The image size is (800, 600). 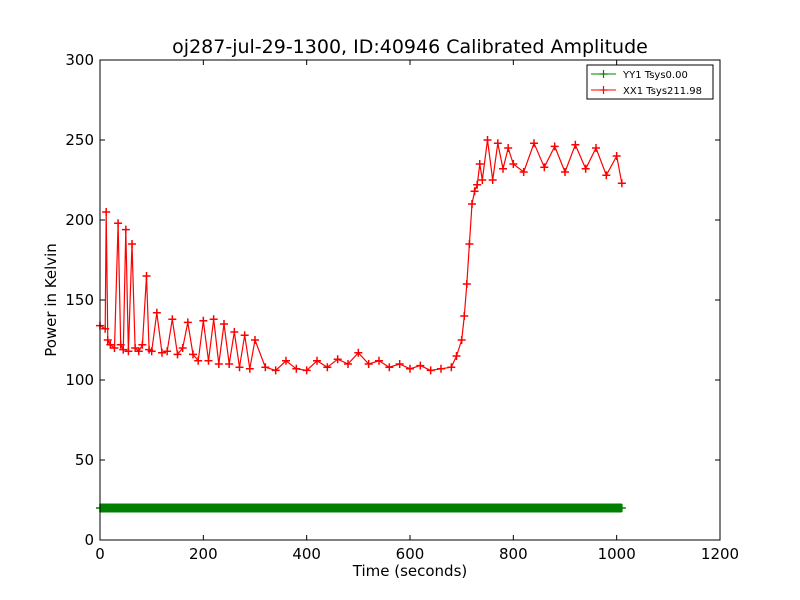 What do you see at coordinates (203, 554) in the screenshot?
I see `x-tick-label: 200` at bounding box center [203, 554].